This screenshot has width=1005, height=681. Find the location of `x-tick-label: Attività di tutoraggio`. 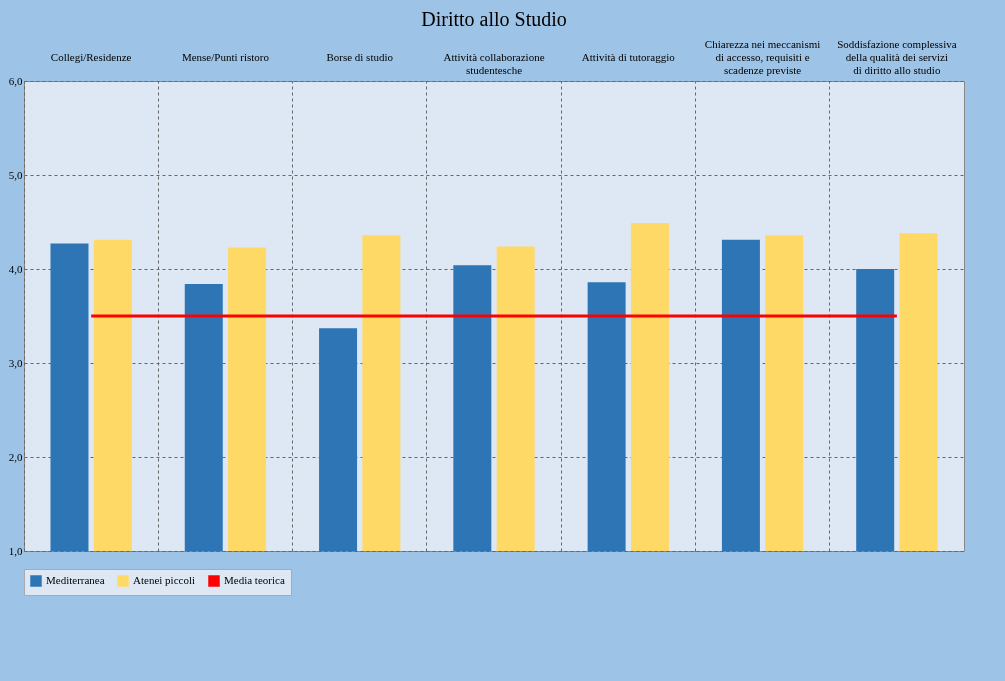

x-tick-label: Attività di tutoraggio is located at coordinates (628, 56).